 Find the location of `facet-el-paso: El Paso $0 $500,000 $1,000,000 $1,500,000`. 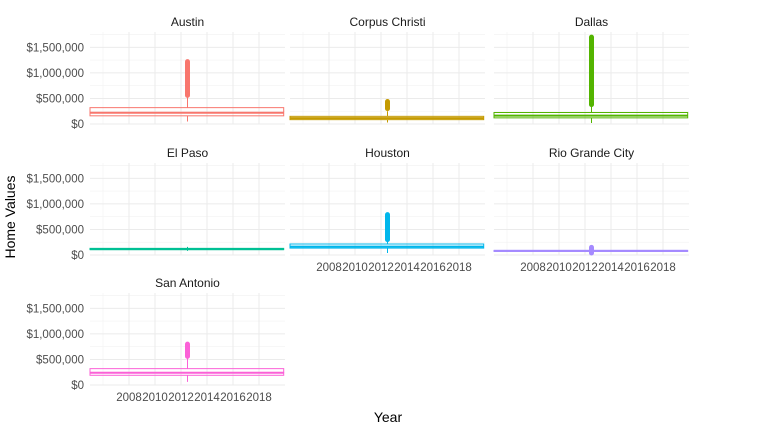

facet-el-paso: El Paso $0 $500,000 $1,000,000 $1,500,000 is located at coordinates (155, 204).